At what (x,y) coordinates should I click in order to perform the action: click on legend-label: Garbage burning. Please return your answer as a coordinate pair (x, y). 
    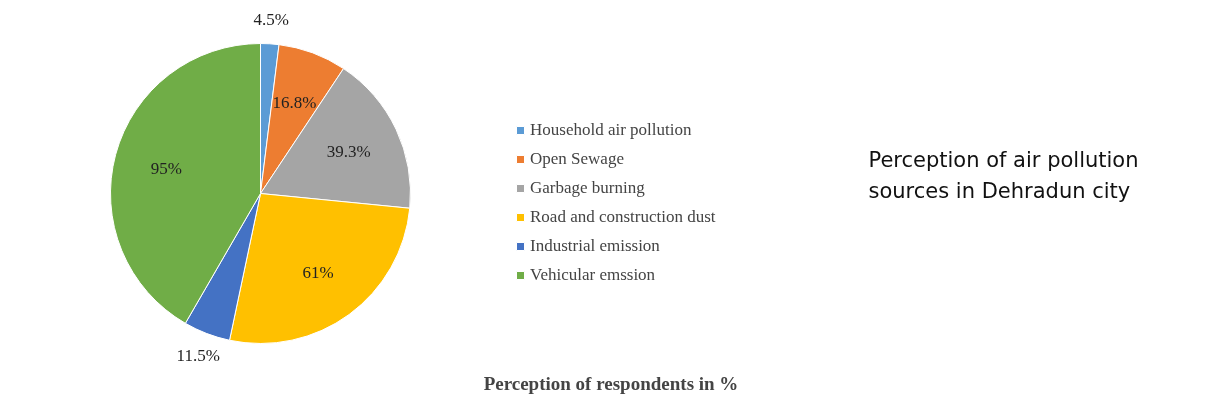
    Looking at the image, I should click on (587, 188).